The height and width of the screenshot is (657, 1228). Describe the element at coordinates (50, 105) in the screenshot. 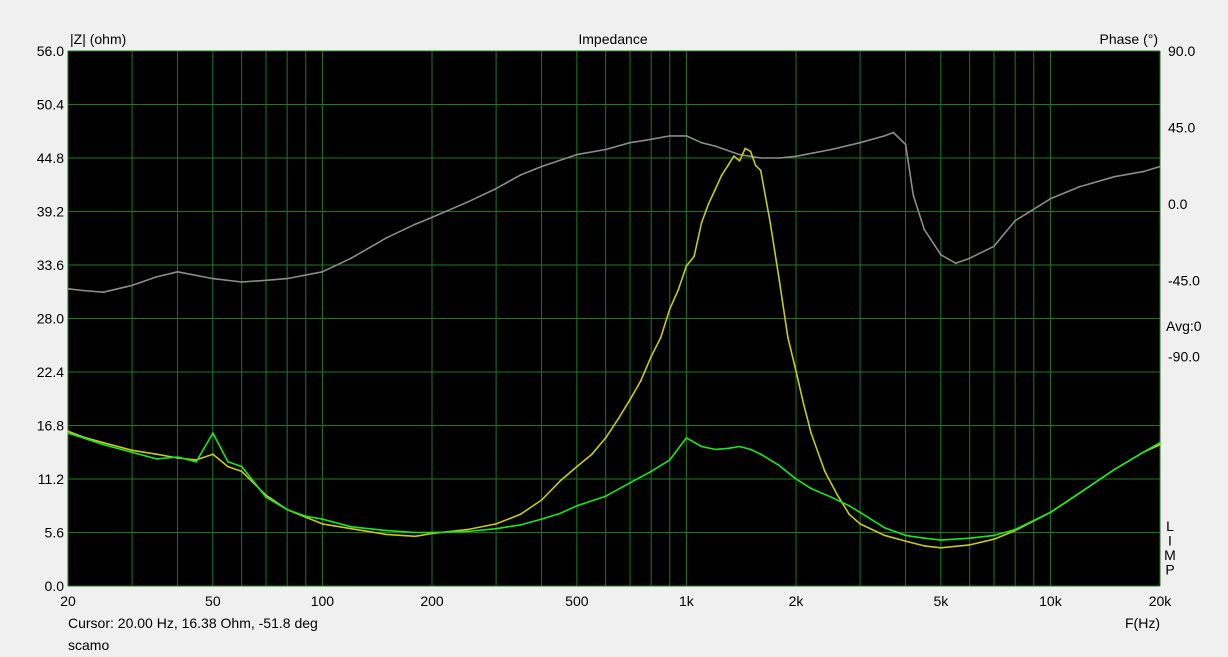

I see `y-left-tick-label: 50.4` at that location.